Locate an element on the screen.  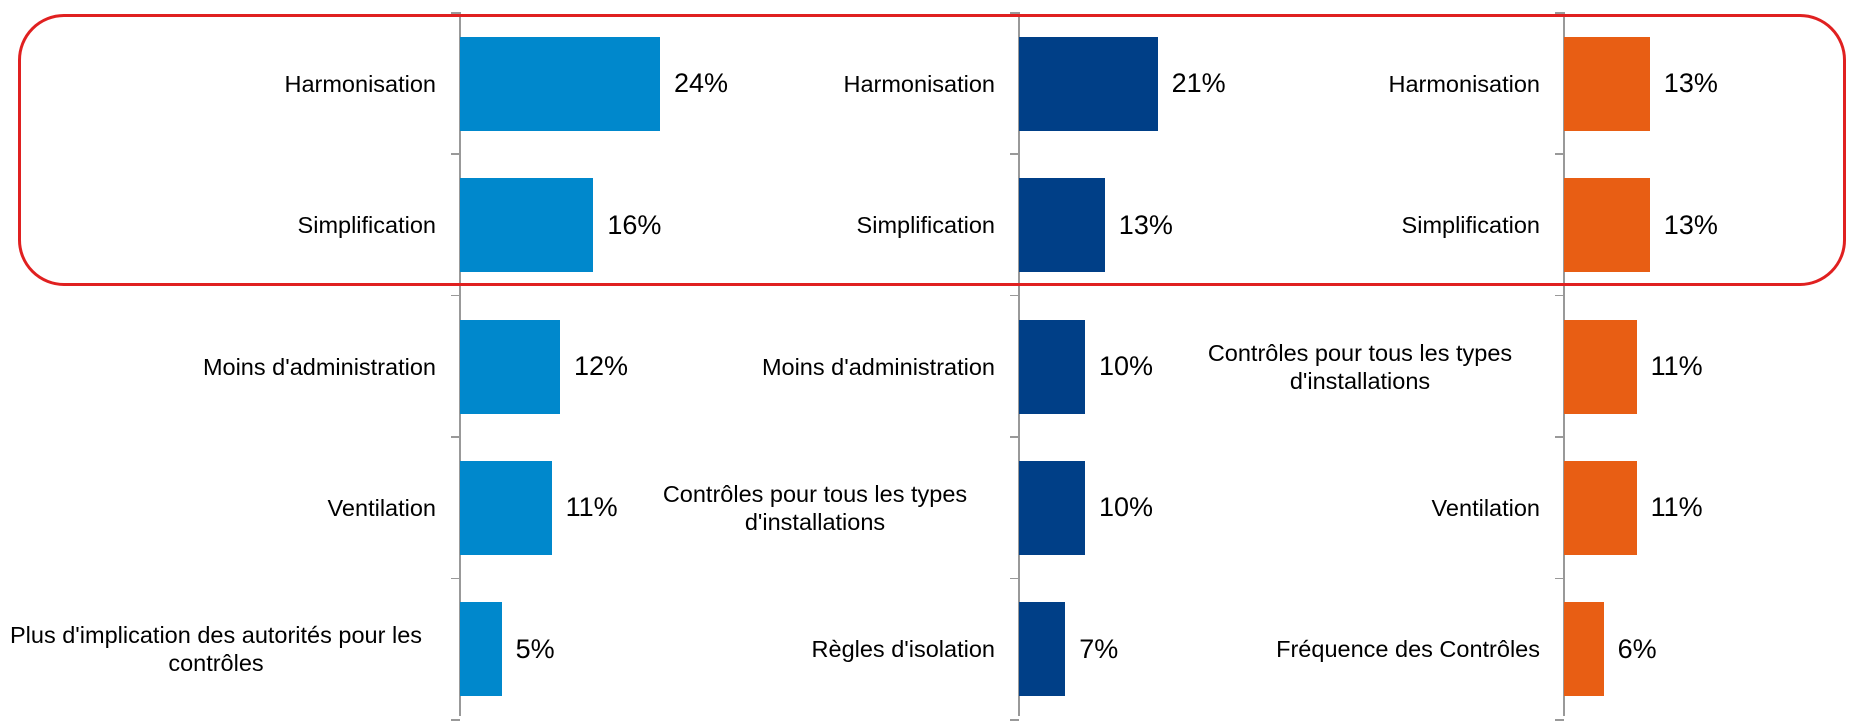
category-text: Fréquence des Contrôles is located at coordinates (1408, 649).